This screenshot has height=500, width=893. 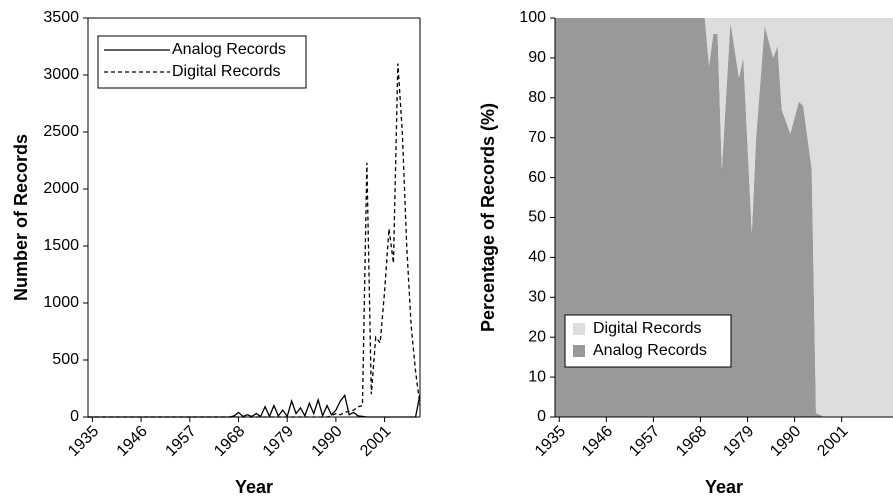 I want to click on y-tick-label: 80, so click(x=537, y=97).